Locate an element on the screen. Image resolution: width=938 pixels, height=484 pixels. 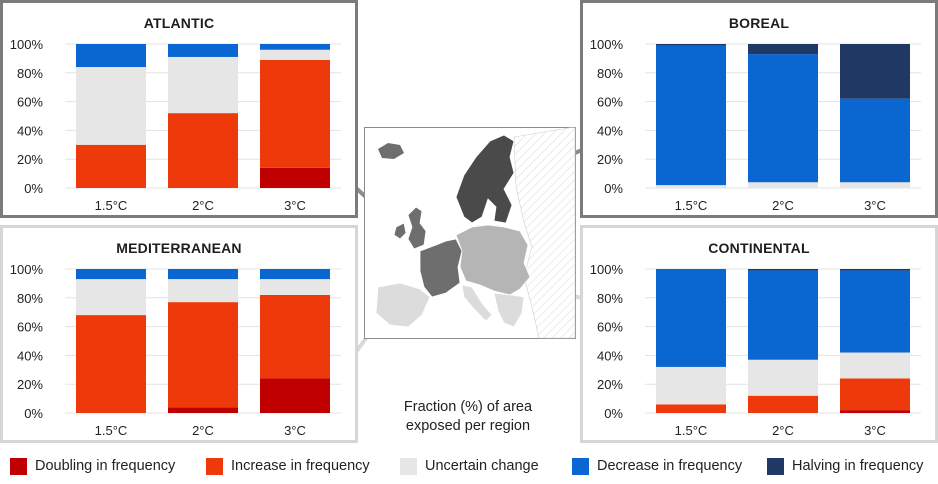
iceland-shape is located at coordinates (391, 151).